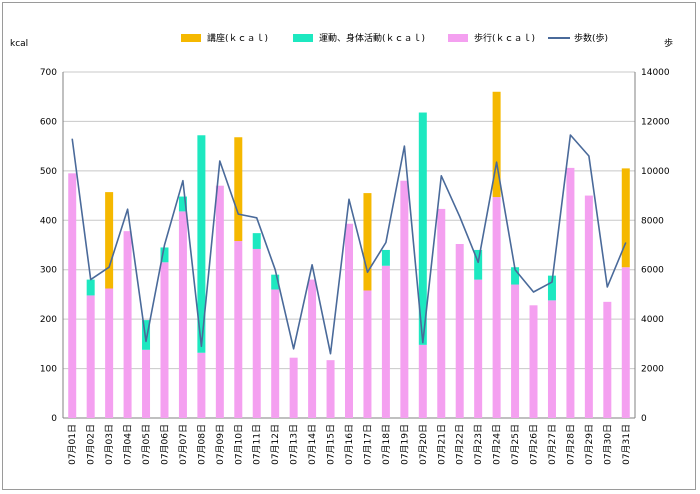 This screenshot has width=700, height=494. I want to click on x-tick-label: 07月22日, so click(460, 444).